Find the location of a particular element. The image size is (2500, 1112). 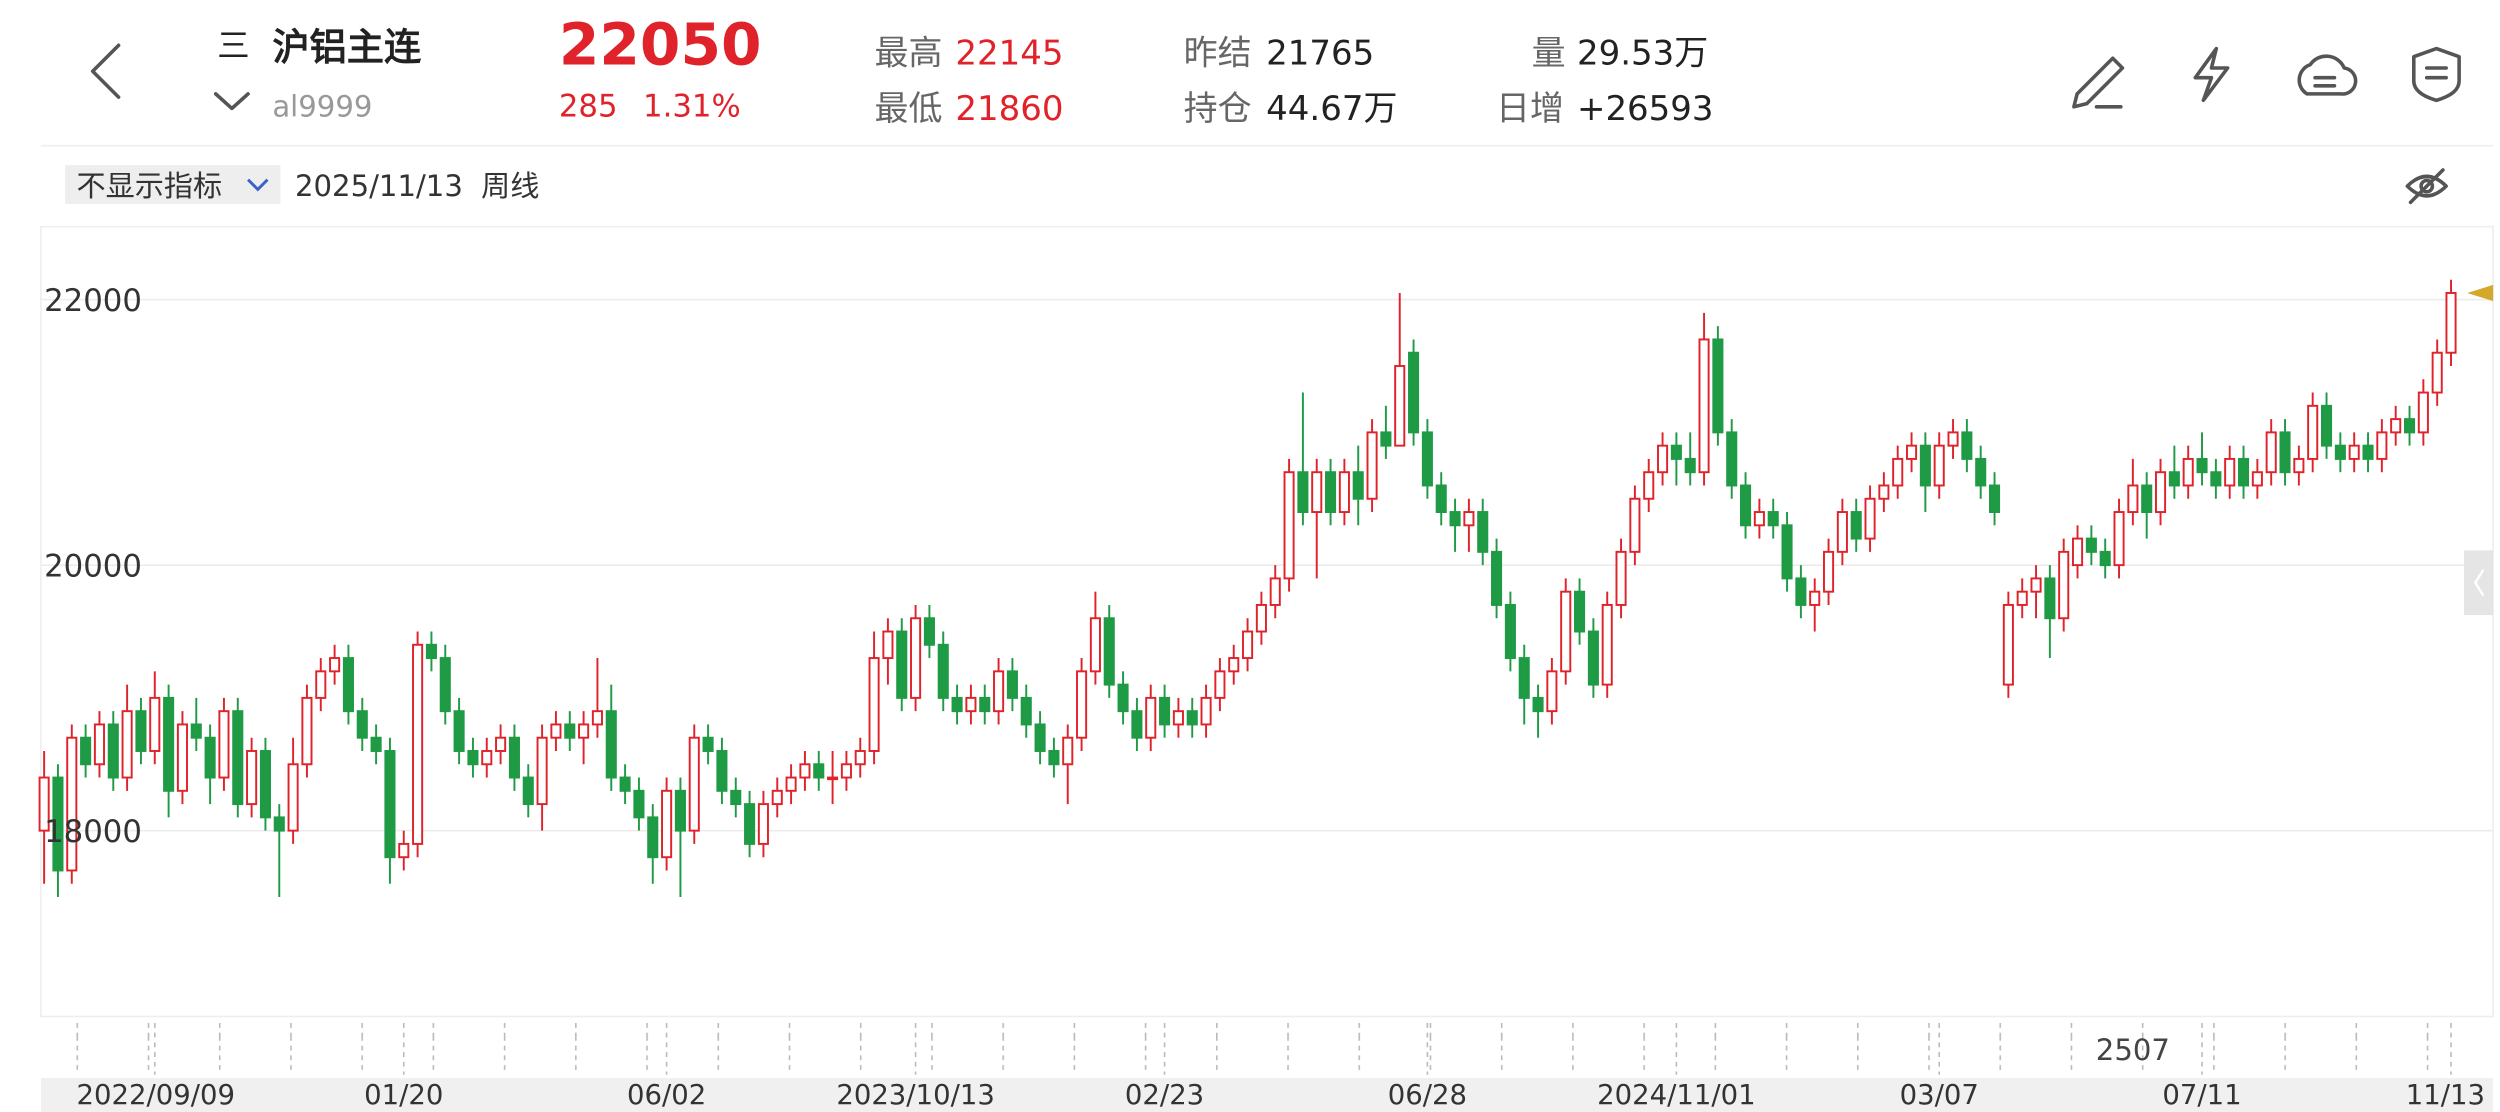

y-tick-label: 18000 is located at coordinates (93, 832).